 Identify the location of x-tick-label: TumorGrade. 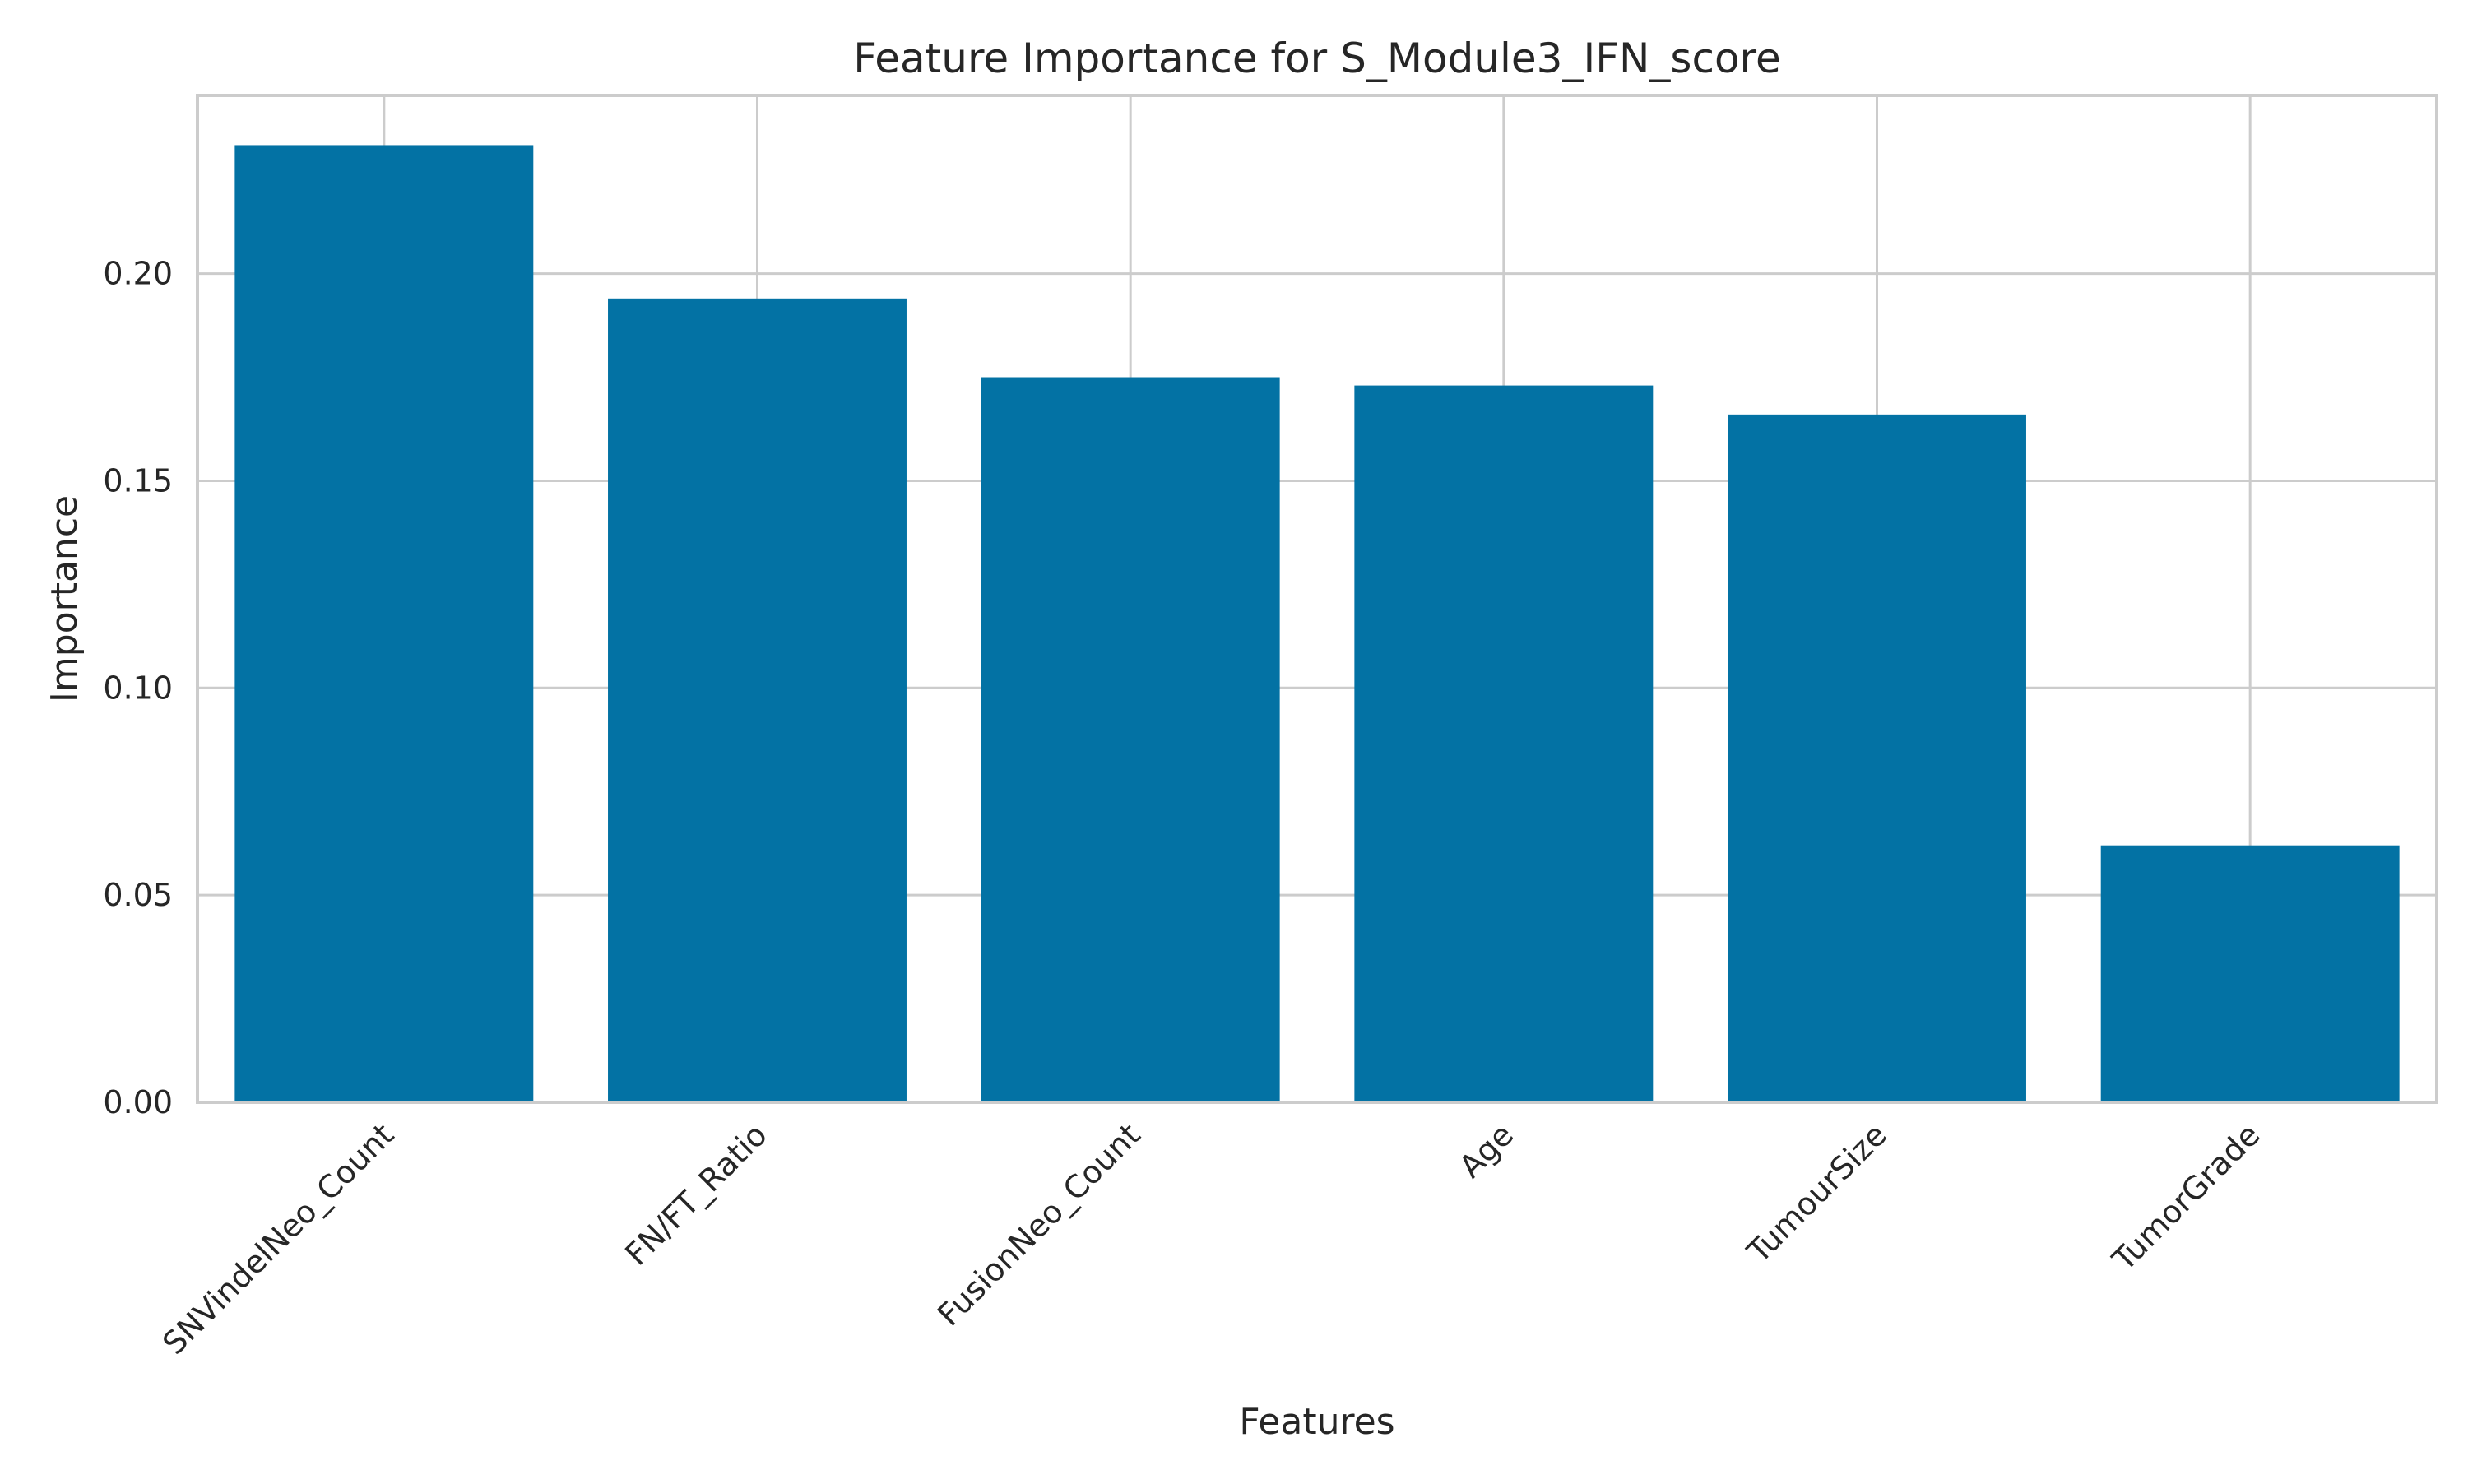
(2186, 1197).